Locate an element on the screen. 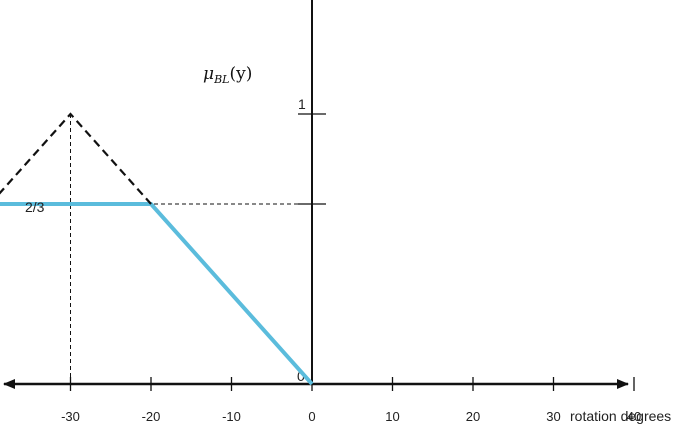  x-tick-label-7: -20 is located at coordinates (151, 416).